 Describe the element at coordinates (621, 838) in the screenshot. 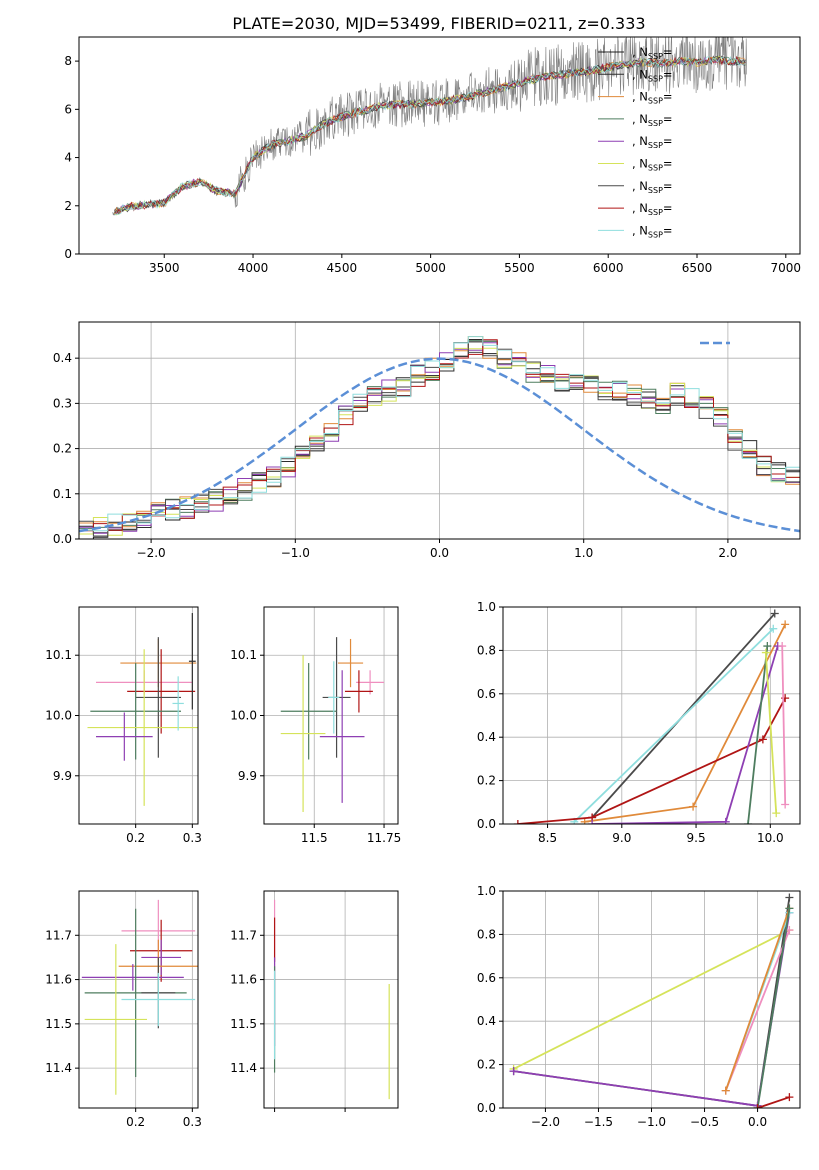

I see `x-tick-label: 9.0` at that location.